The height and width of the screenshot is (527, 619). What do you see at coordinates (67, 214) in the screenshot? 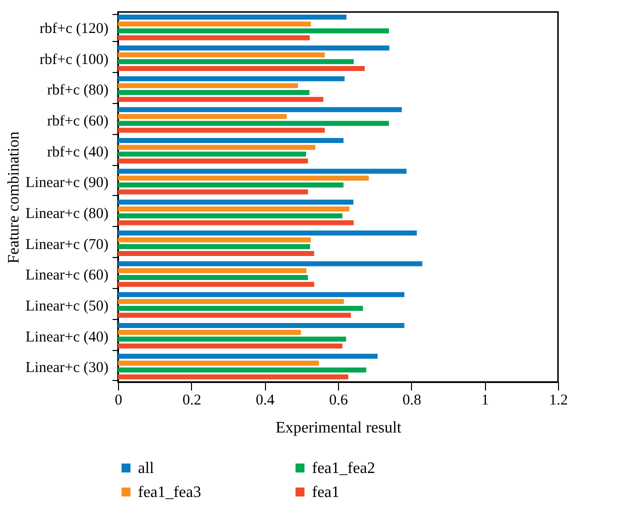
I see `y-tick-label: Linear+c (80)` at bounding box center [67, 214].